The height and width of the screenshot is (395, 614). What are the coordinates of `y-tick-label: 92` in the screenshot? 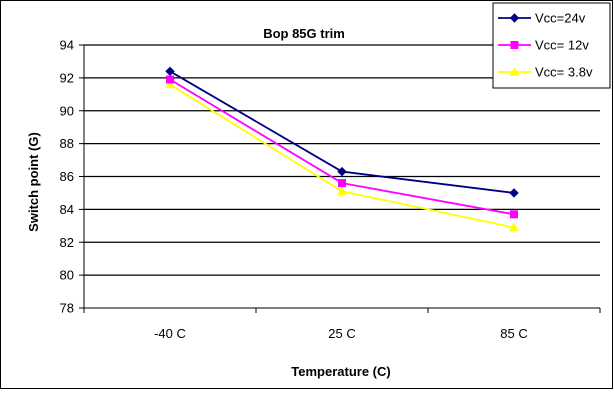 It's located at (67, 77).